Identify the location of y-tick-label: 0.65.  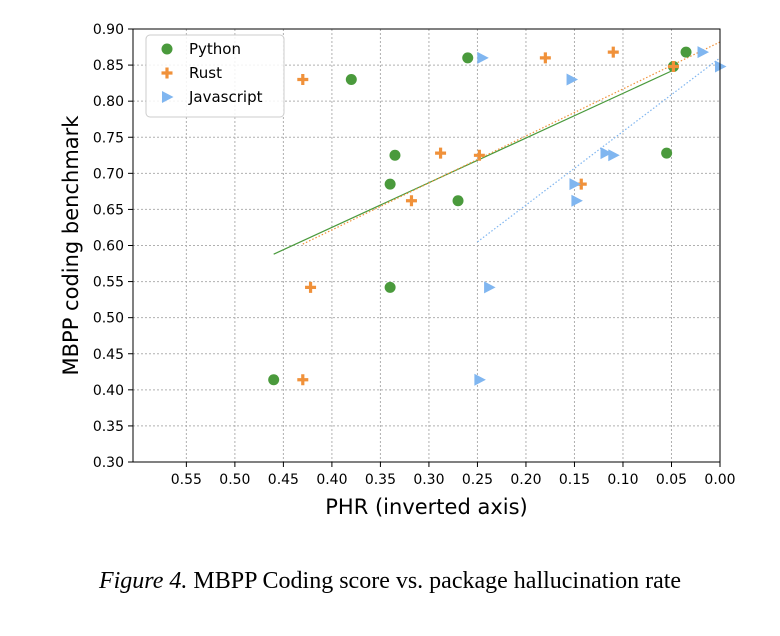
(108, 210).